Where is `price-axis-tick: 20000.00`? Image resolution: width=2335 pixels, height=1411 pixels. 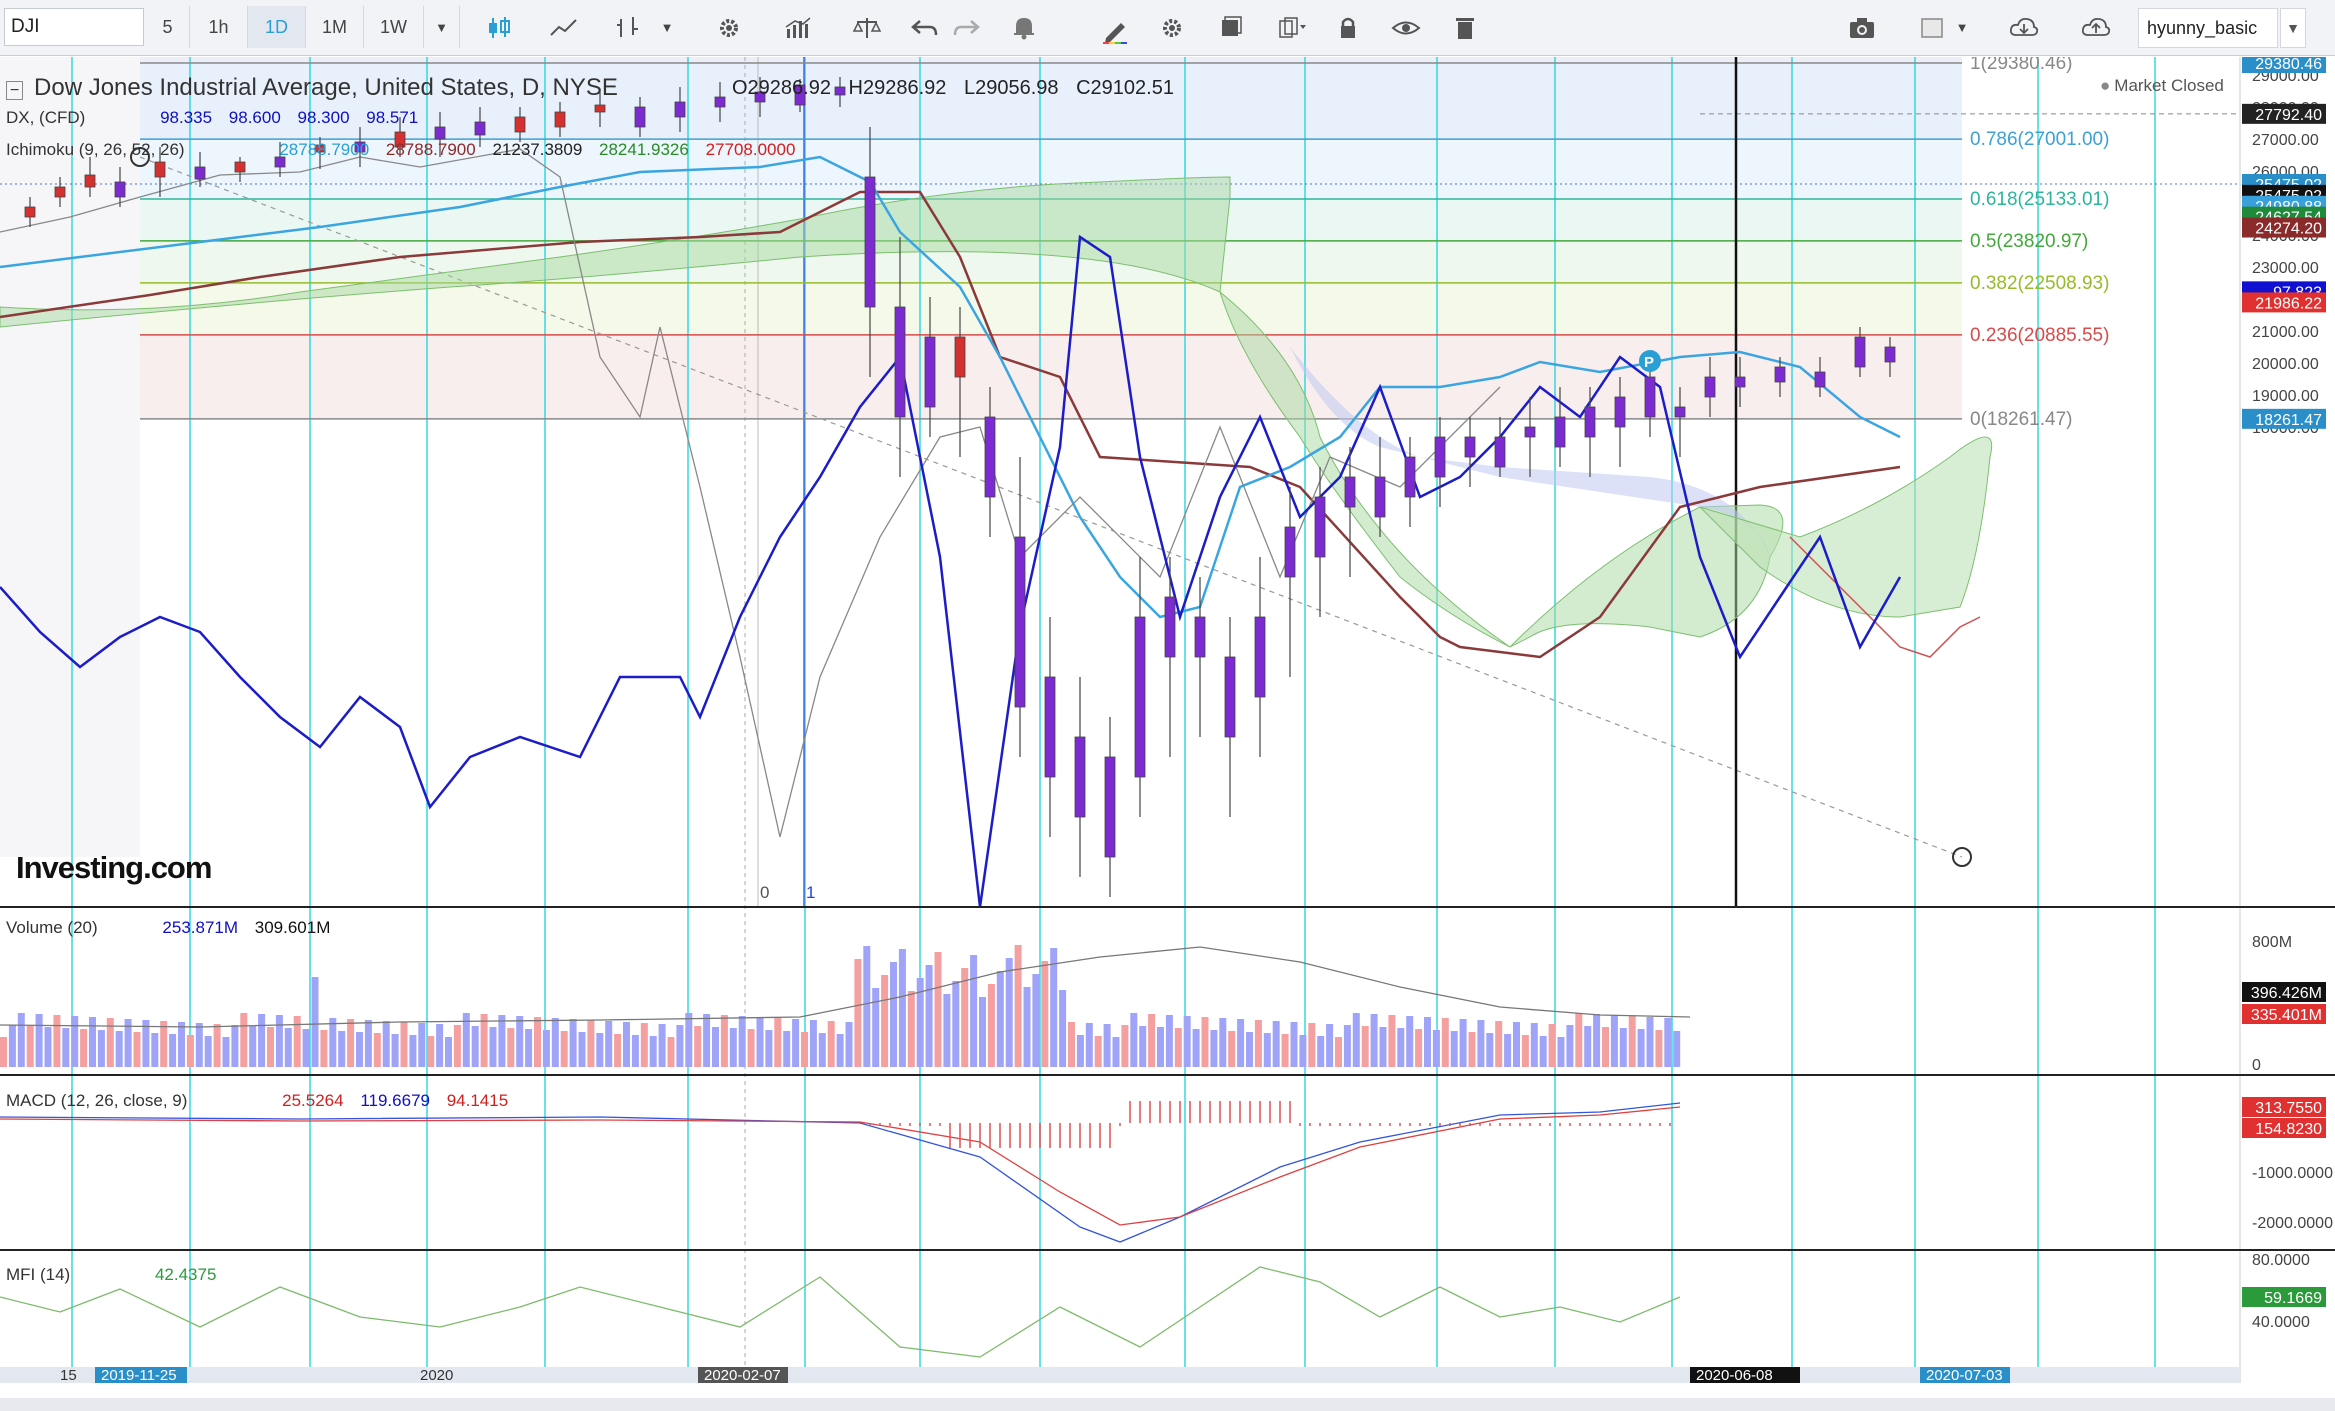
price-axis-tick: 20000.00 is located at coordinates (2285, 364).